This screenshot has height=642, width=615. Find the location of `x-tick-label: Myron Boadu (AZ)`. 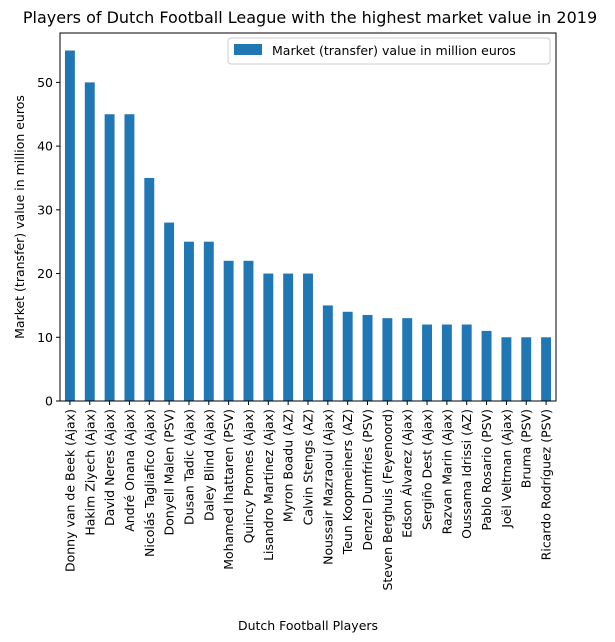

x-tick-label: Myron Boadu (AZ) is located at coordinates (288, 465).